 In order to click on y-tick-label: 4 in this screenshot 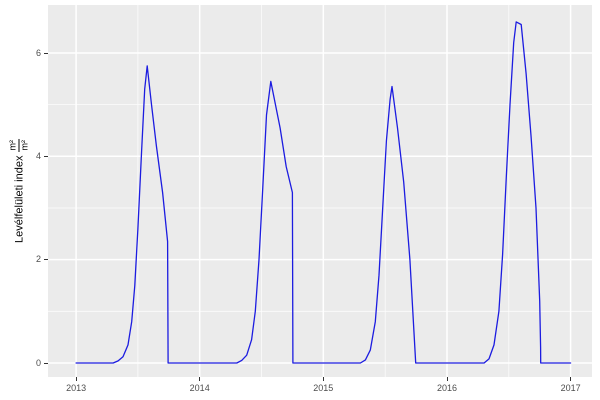, I will do `click(38, 155)`.